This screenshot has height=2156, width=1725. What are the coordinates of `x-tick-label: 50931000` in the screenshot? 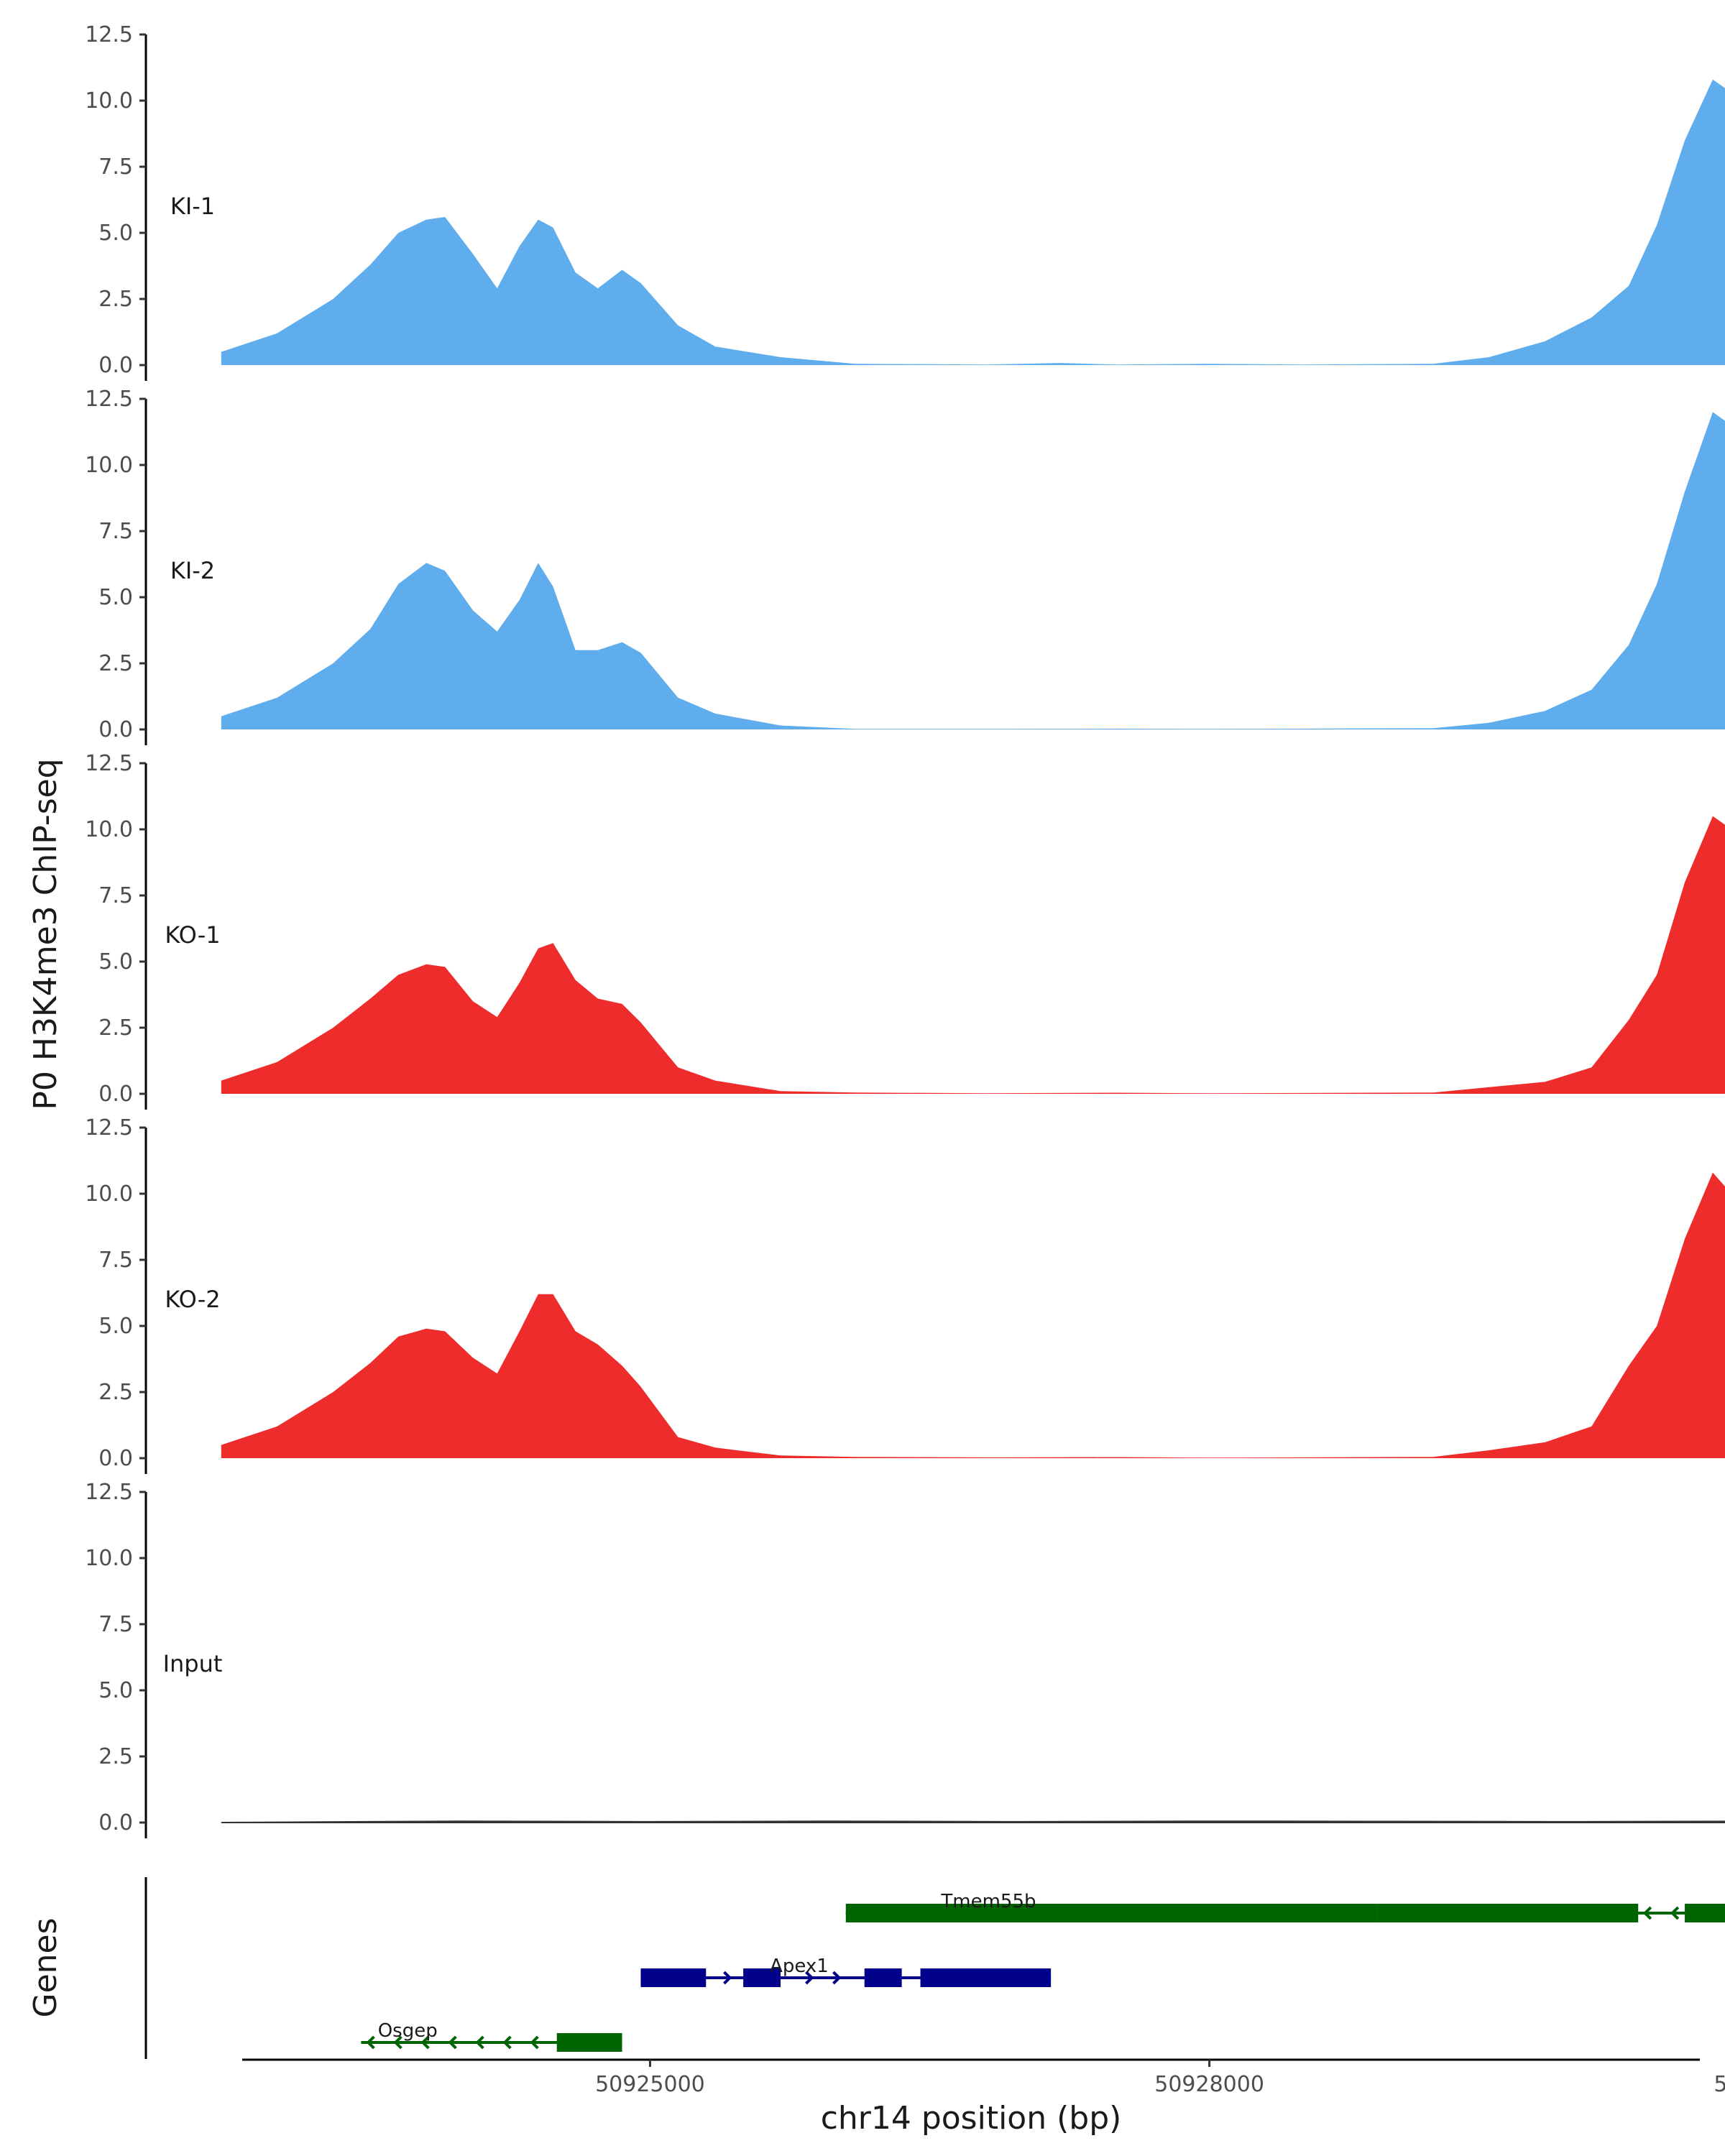 It's located at (1719, 2084).